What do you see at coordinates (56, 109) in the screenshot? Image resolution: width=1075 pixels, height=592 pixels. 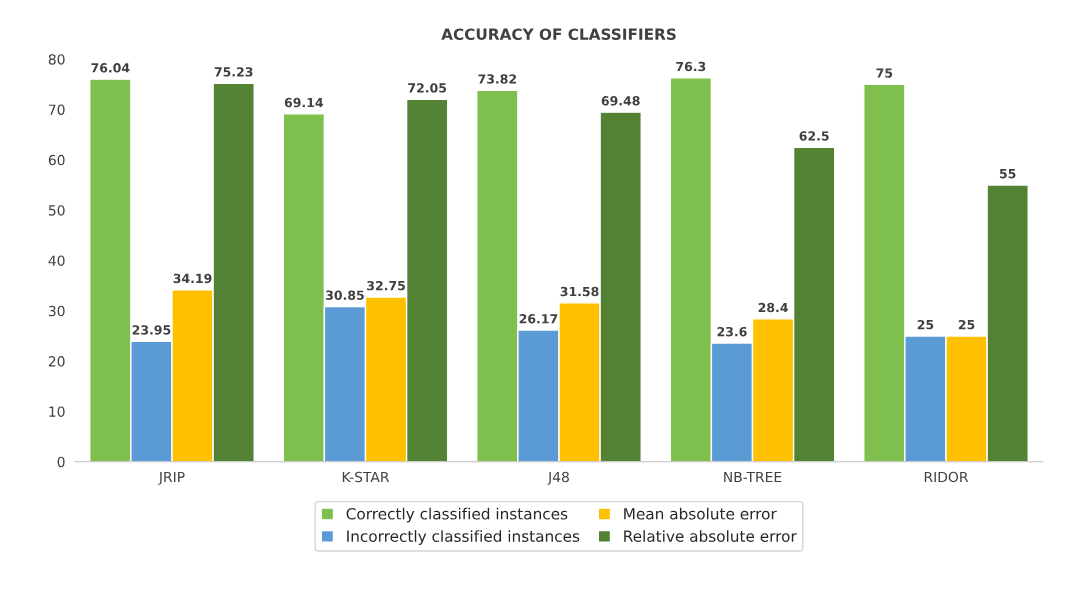 I see `y-tick-label: 70` at bounding box center [56, 109].